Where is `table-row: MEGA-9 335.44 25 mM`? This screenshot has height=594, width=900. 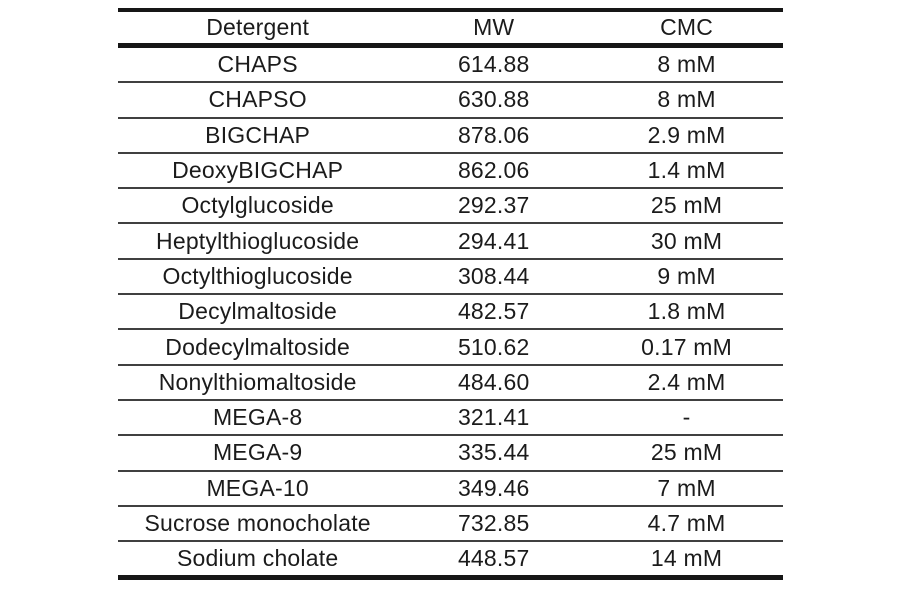
table-row: MEGA-9 335.44 25 mM is located at coordinates (450, 453).